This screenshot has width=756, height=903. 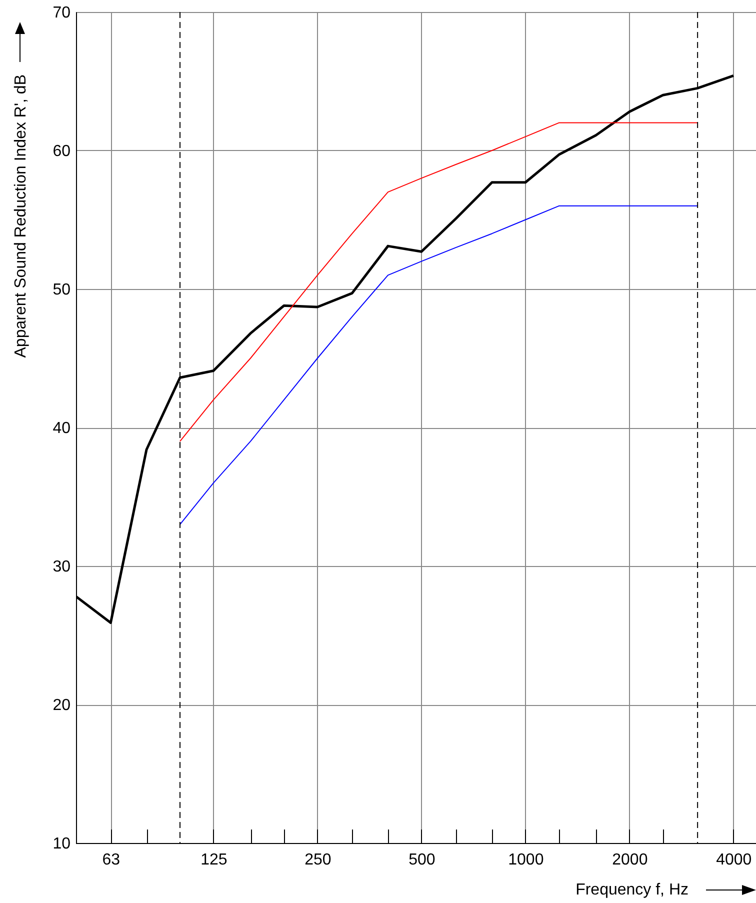 What do you see at coordinates (526, 860) in the screenshot?
I see `x-tick-label: 1000` at bounding box center [526, 860].